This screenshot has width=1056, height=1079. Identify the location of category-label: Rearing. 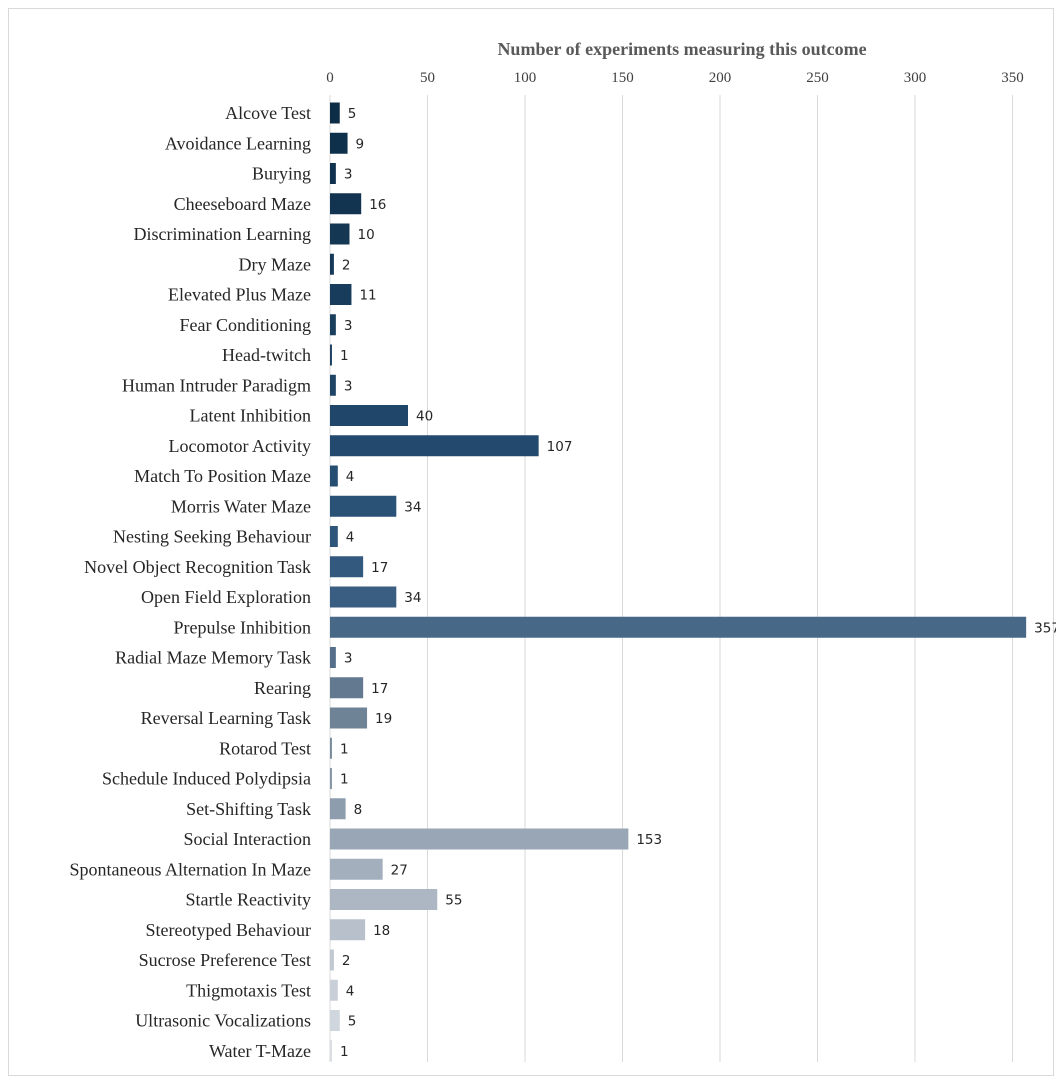
(282, 688).